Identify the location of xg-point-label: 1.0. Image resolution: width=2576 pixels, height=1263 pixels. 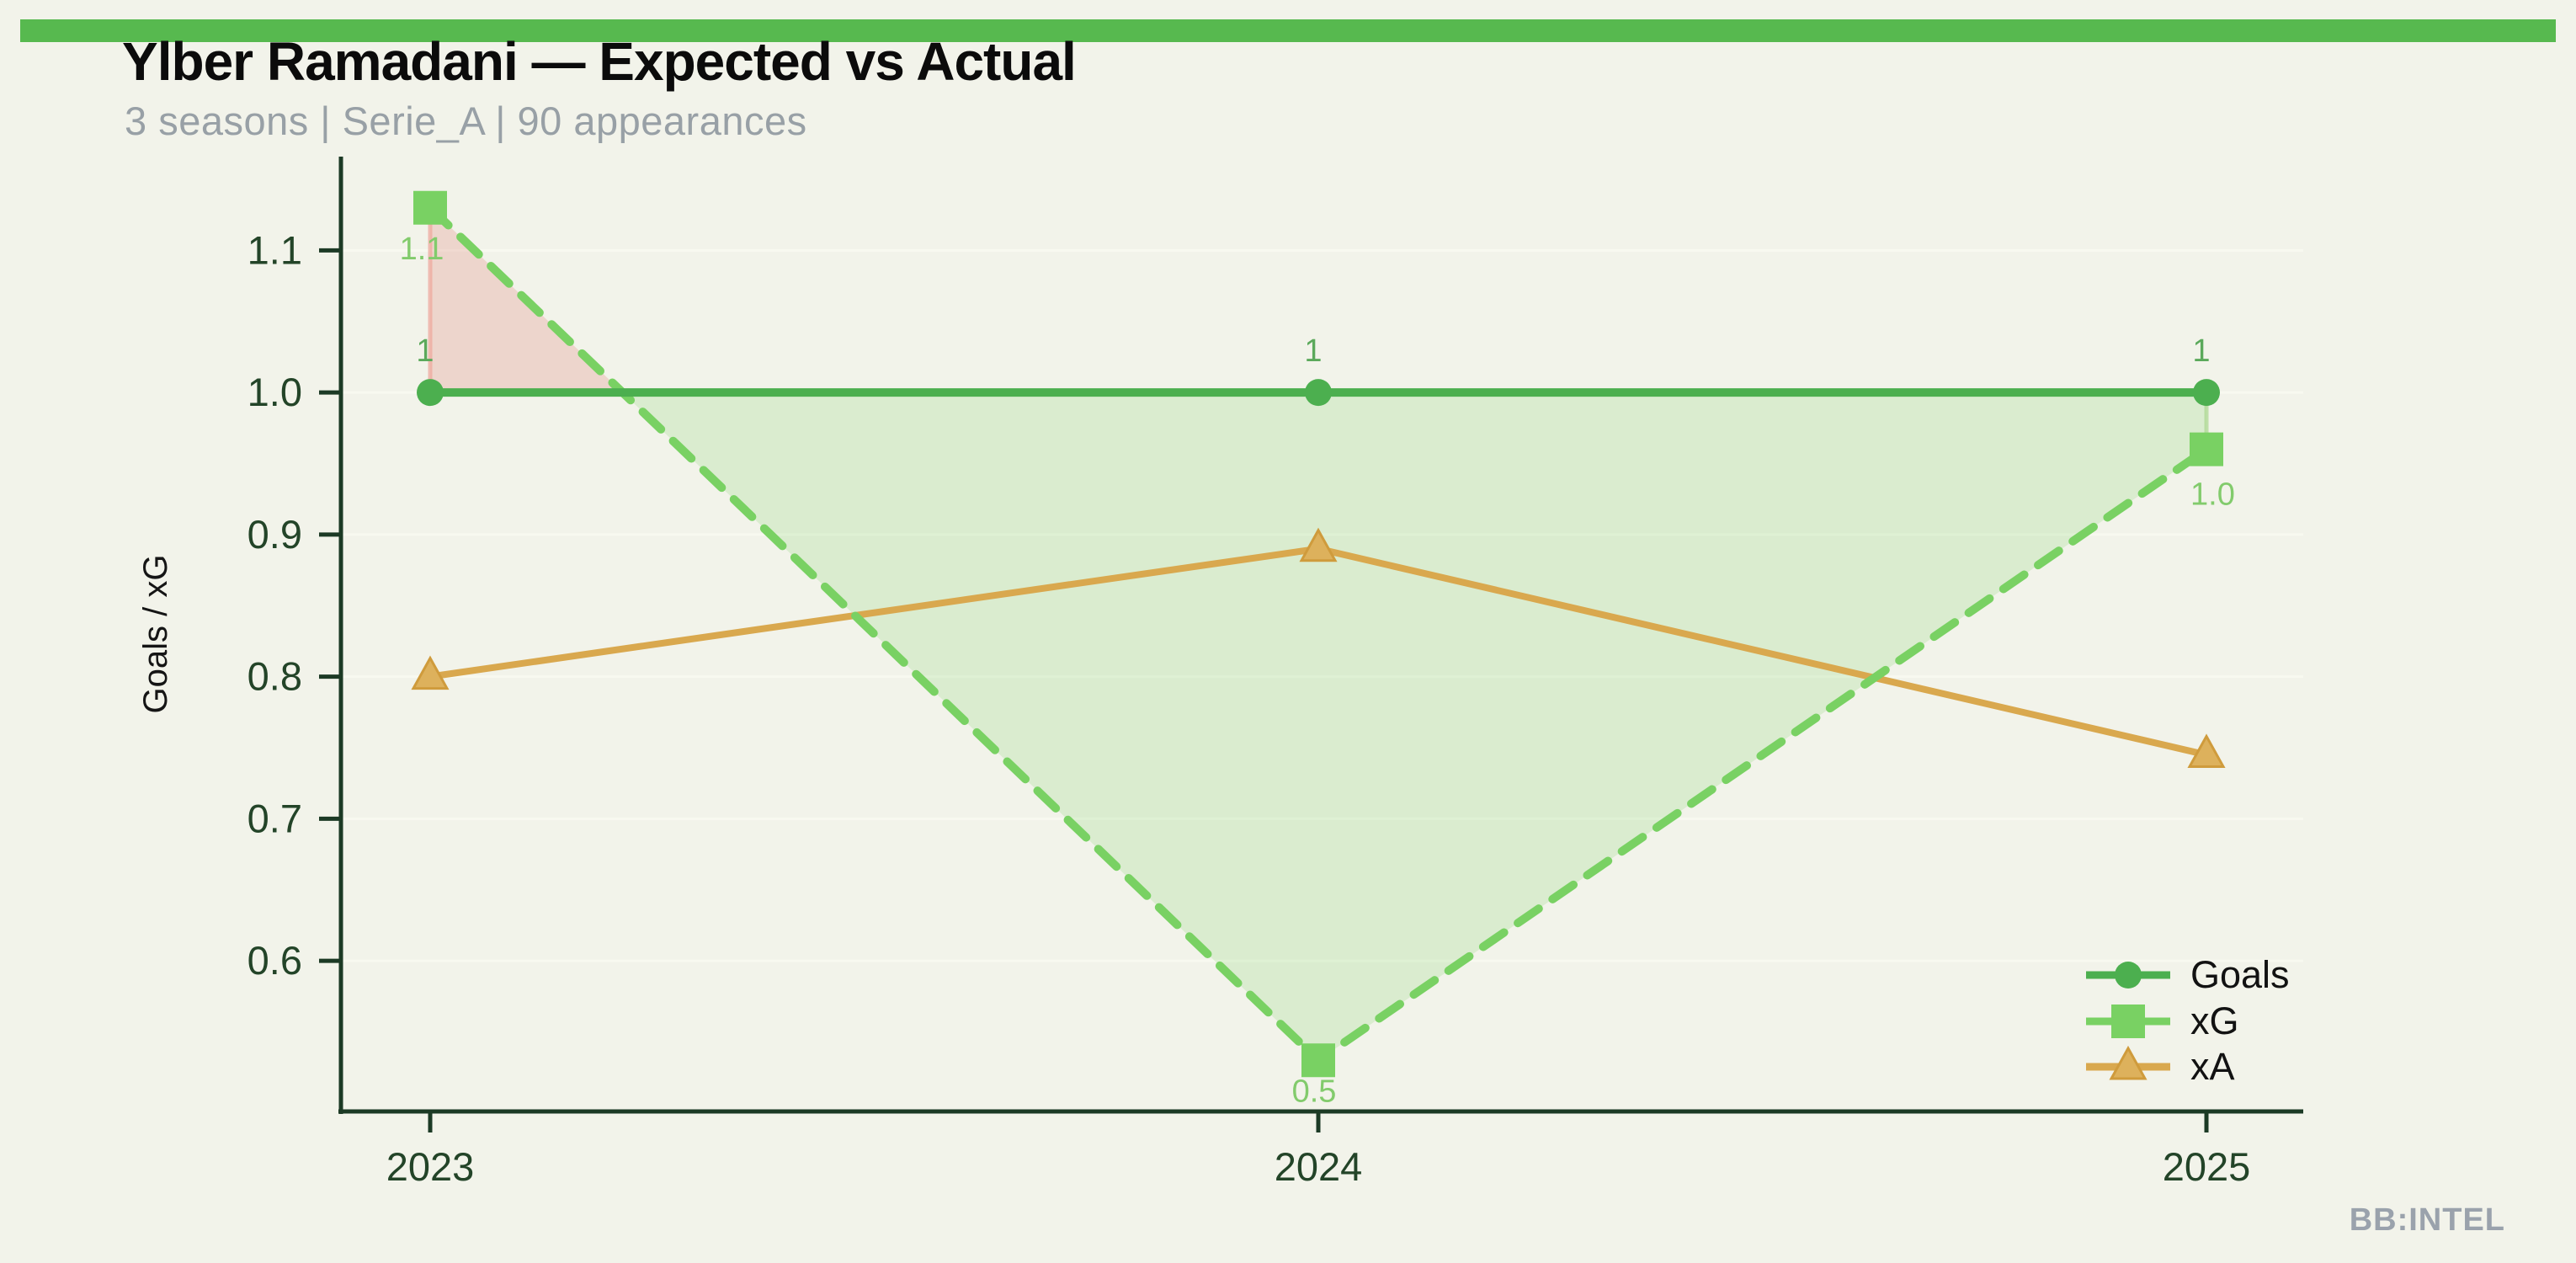
(2212, 495).